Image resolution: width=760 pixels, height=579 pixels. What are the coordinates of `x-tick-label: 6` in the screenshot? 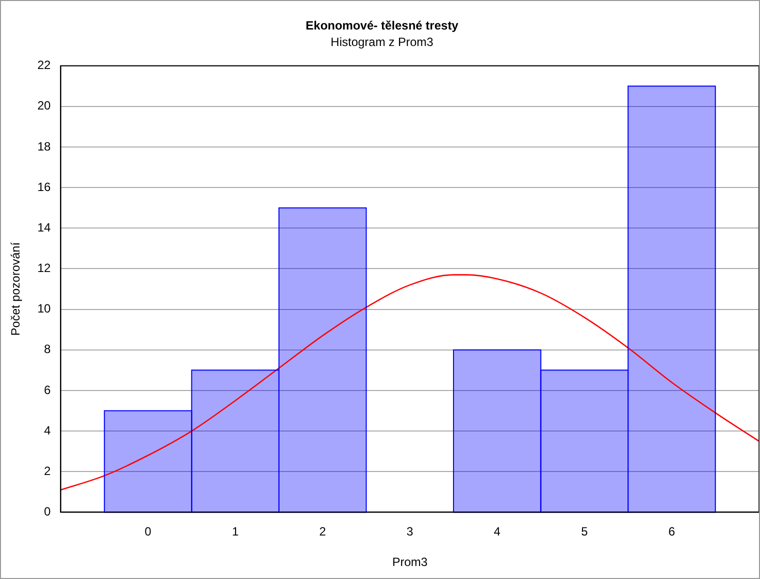 It's located at (672, 531).